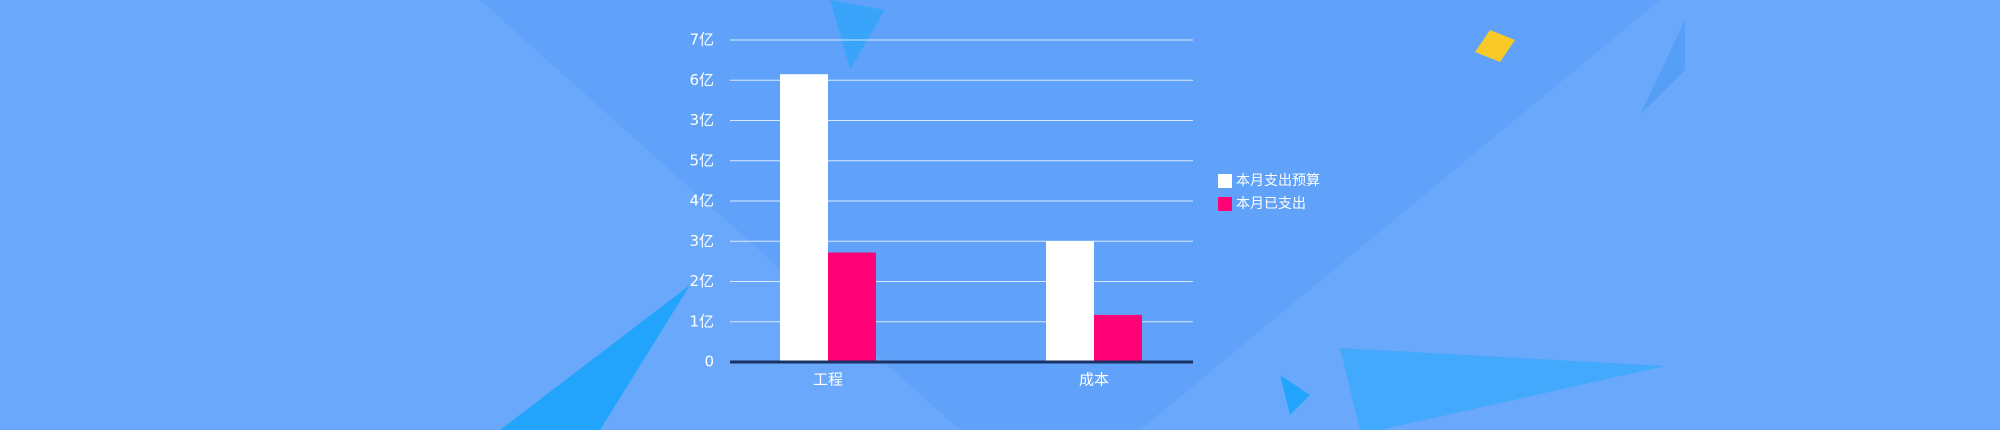 The width and height of the screenshot is (2000, 430). Describe the element at coordinates (1278, 181) in the screenshot. I see `legend-label: 本月支出预算` at that location.